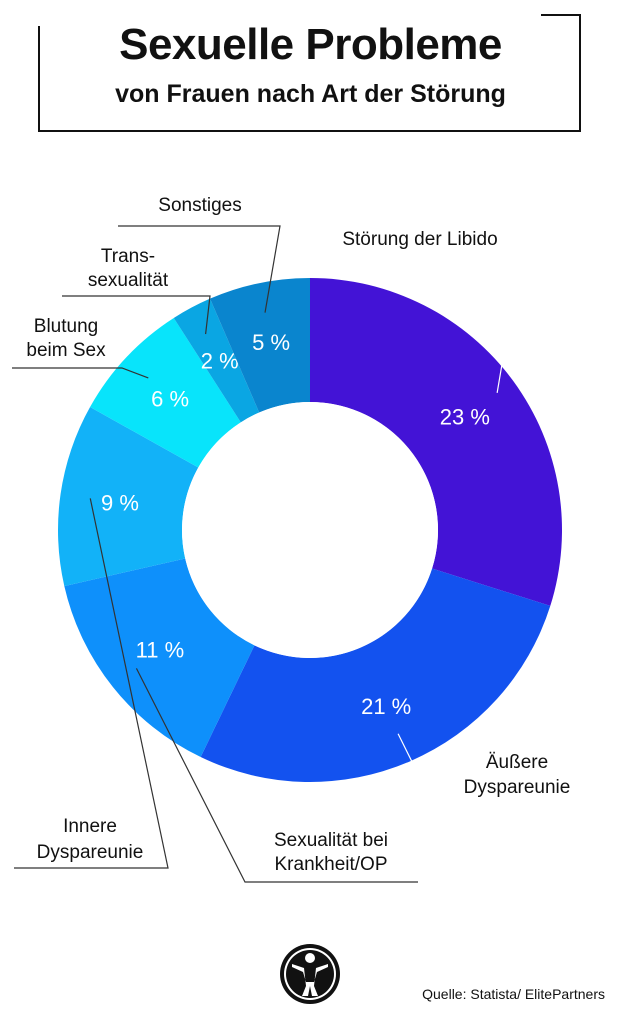 The width and height of the screenshot is (621, 1024). What do you see at coordinates (66, 350) in the screenshot?
I see `slice-category-label: beim Sex` at bounding box center [66, 350].